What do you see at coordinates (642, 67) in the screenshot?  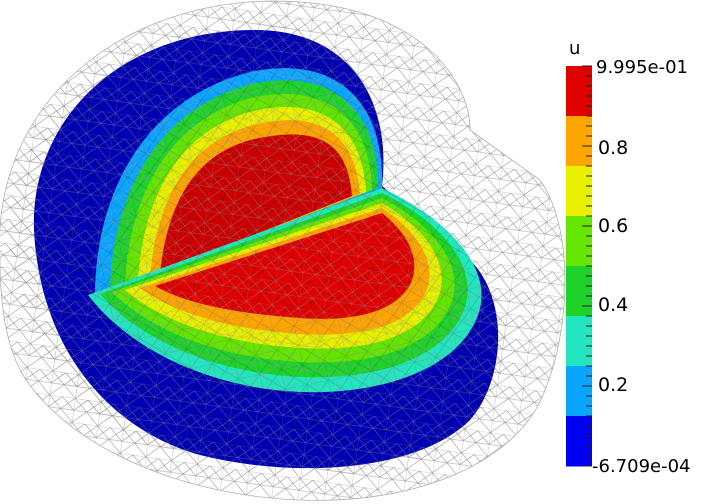 I see `legend-max-label: 9.995e-01` at bounding box center [642, 67].